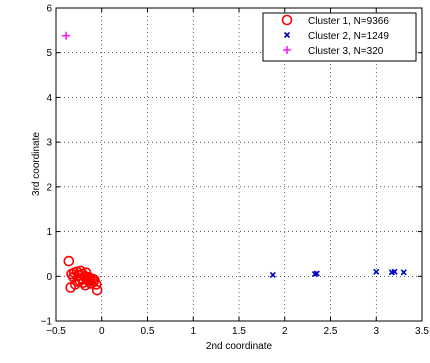 The width and height of the screenshot is (430, 363). I want to click on x-tick-label: 0, so click(102, 331).